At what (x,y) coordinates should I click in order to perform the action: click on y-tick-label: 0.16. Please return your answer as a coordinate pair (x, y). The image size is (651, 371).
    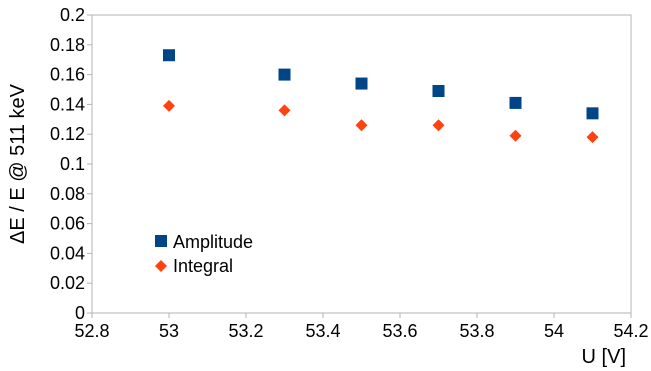
    Looking at the image, I should click on (67, 75).